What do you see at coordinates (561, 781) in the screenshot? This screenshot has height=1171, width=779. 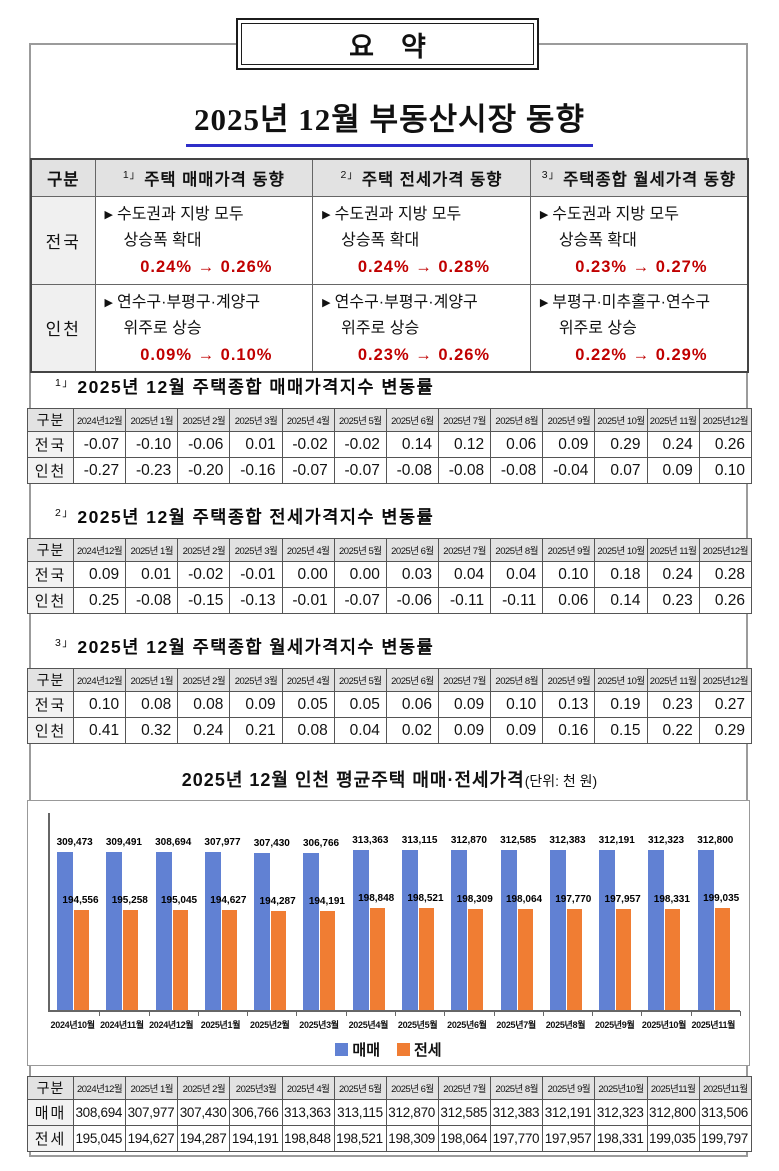 I see `chart-unit: (단위: 천 원)` at bounding box center [561, 781].